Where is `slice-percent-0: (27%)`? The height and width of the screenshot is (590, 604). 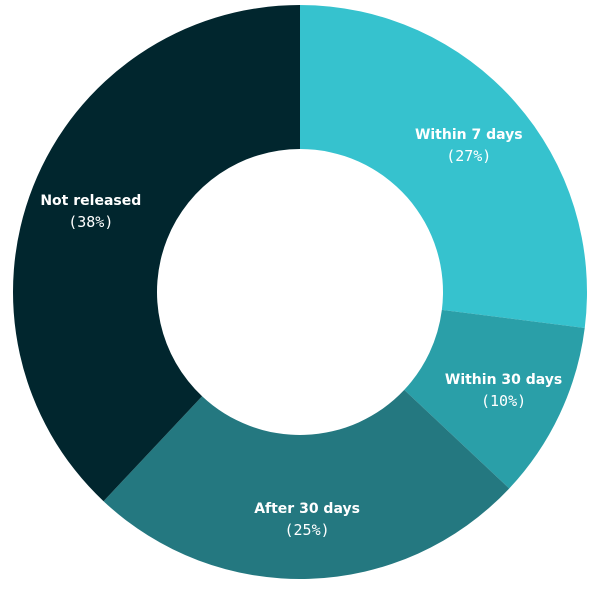 slice-percent-0: (27%) is located at coordinates (468, 156).